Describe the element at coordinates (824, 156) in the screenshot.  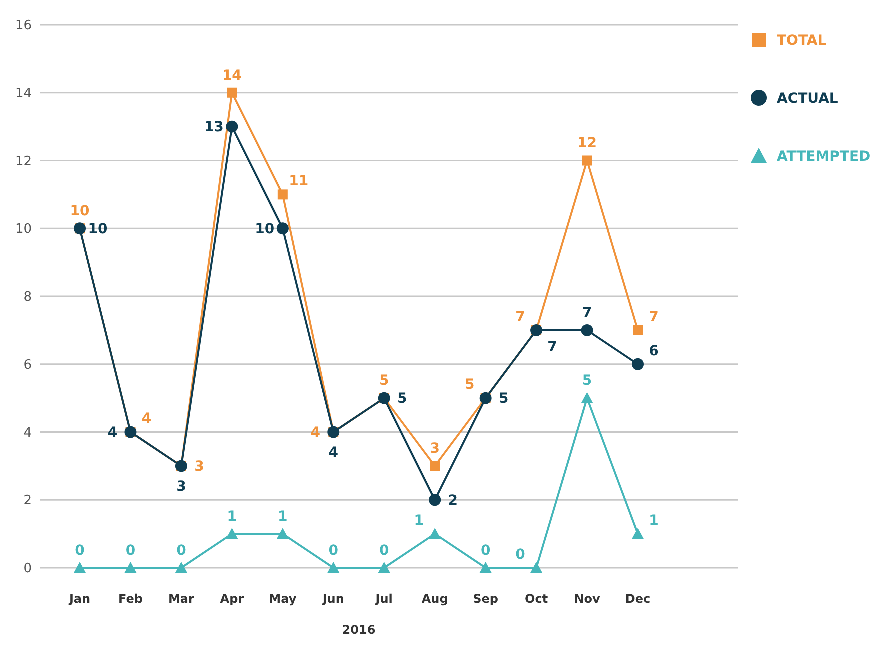
I see `legend-label: ATTEMPTED` at that location.